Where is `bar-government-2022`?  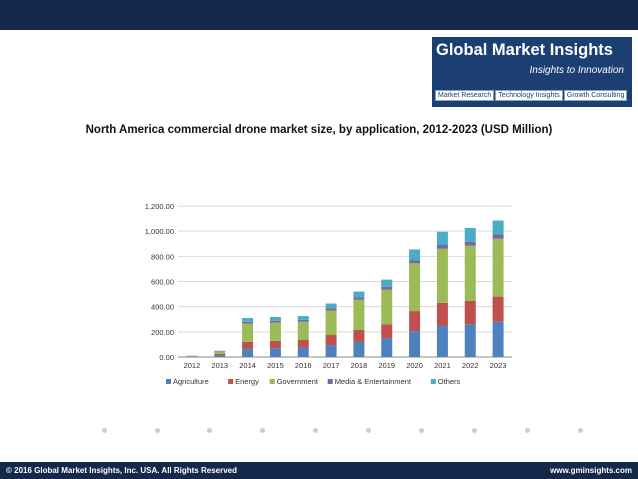 bar-government-2022 is located at coordinates (470, 273).